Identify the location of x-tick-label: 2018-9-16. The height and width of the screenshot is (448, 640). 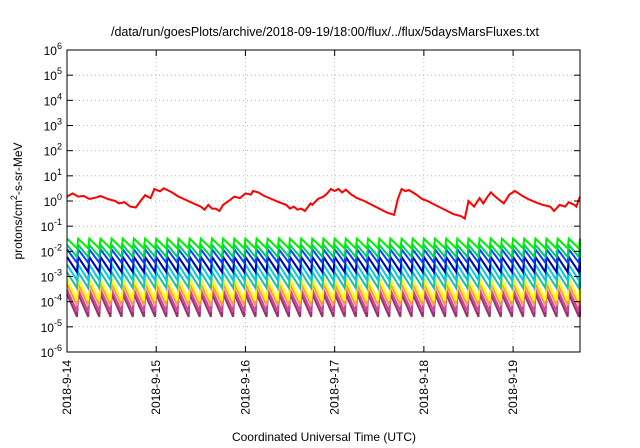
(245, 387).